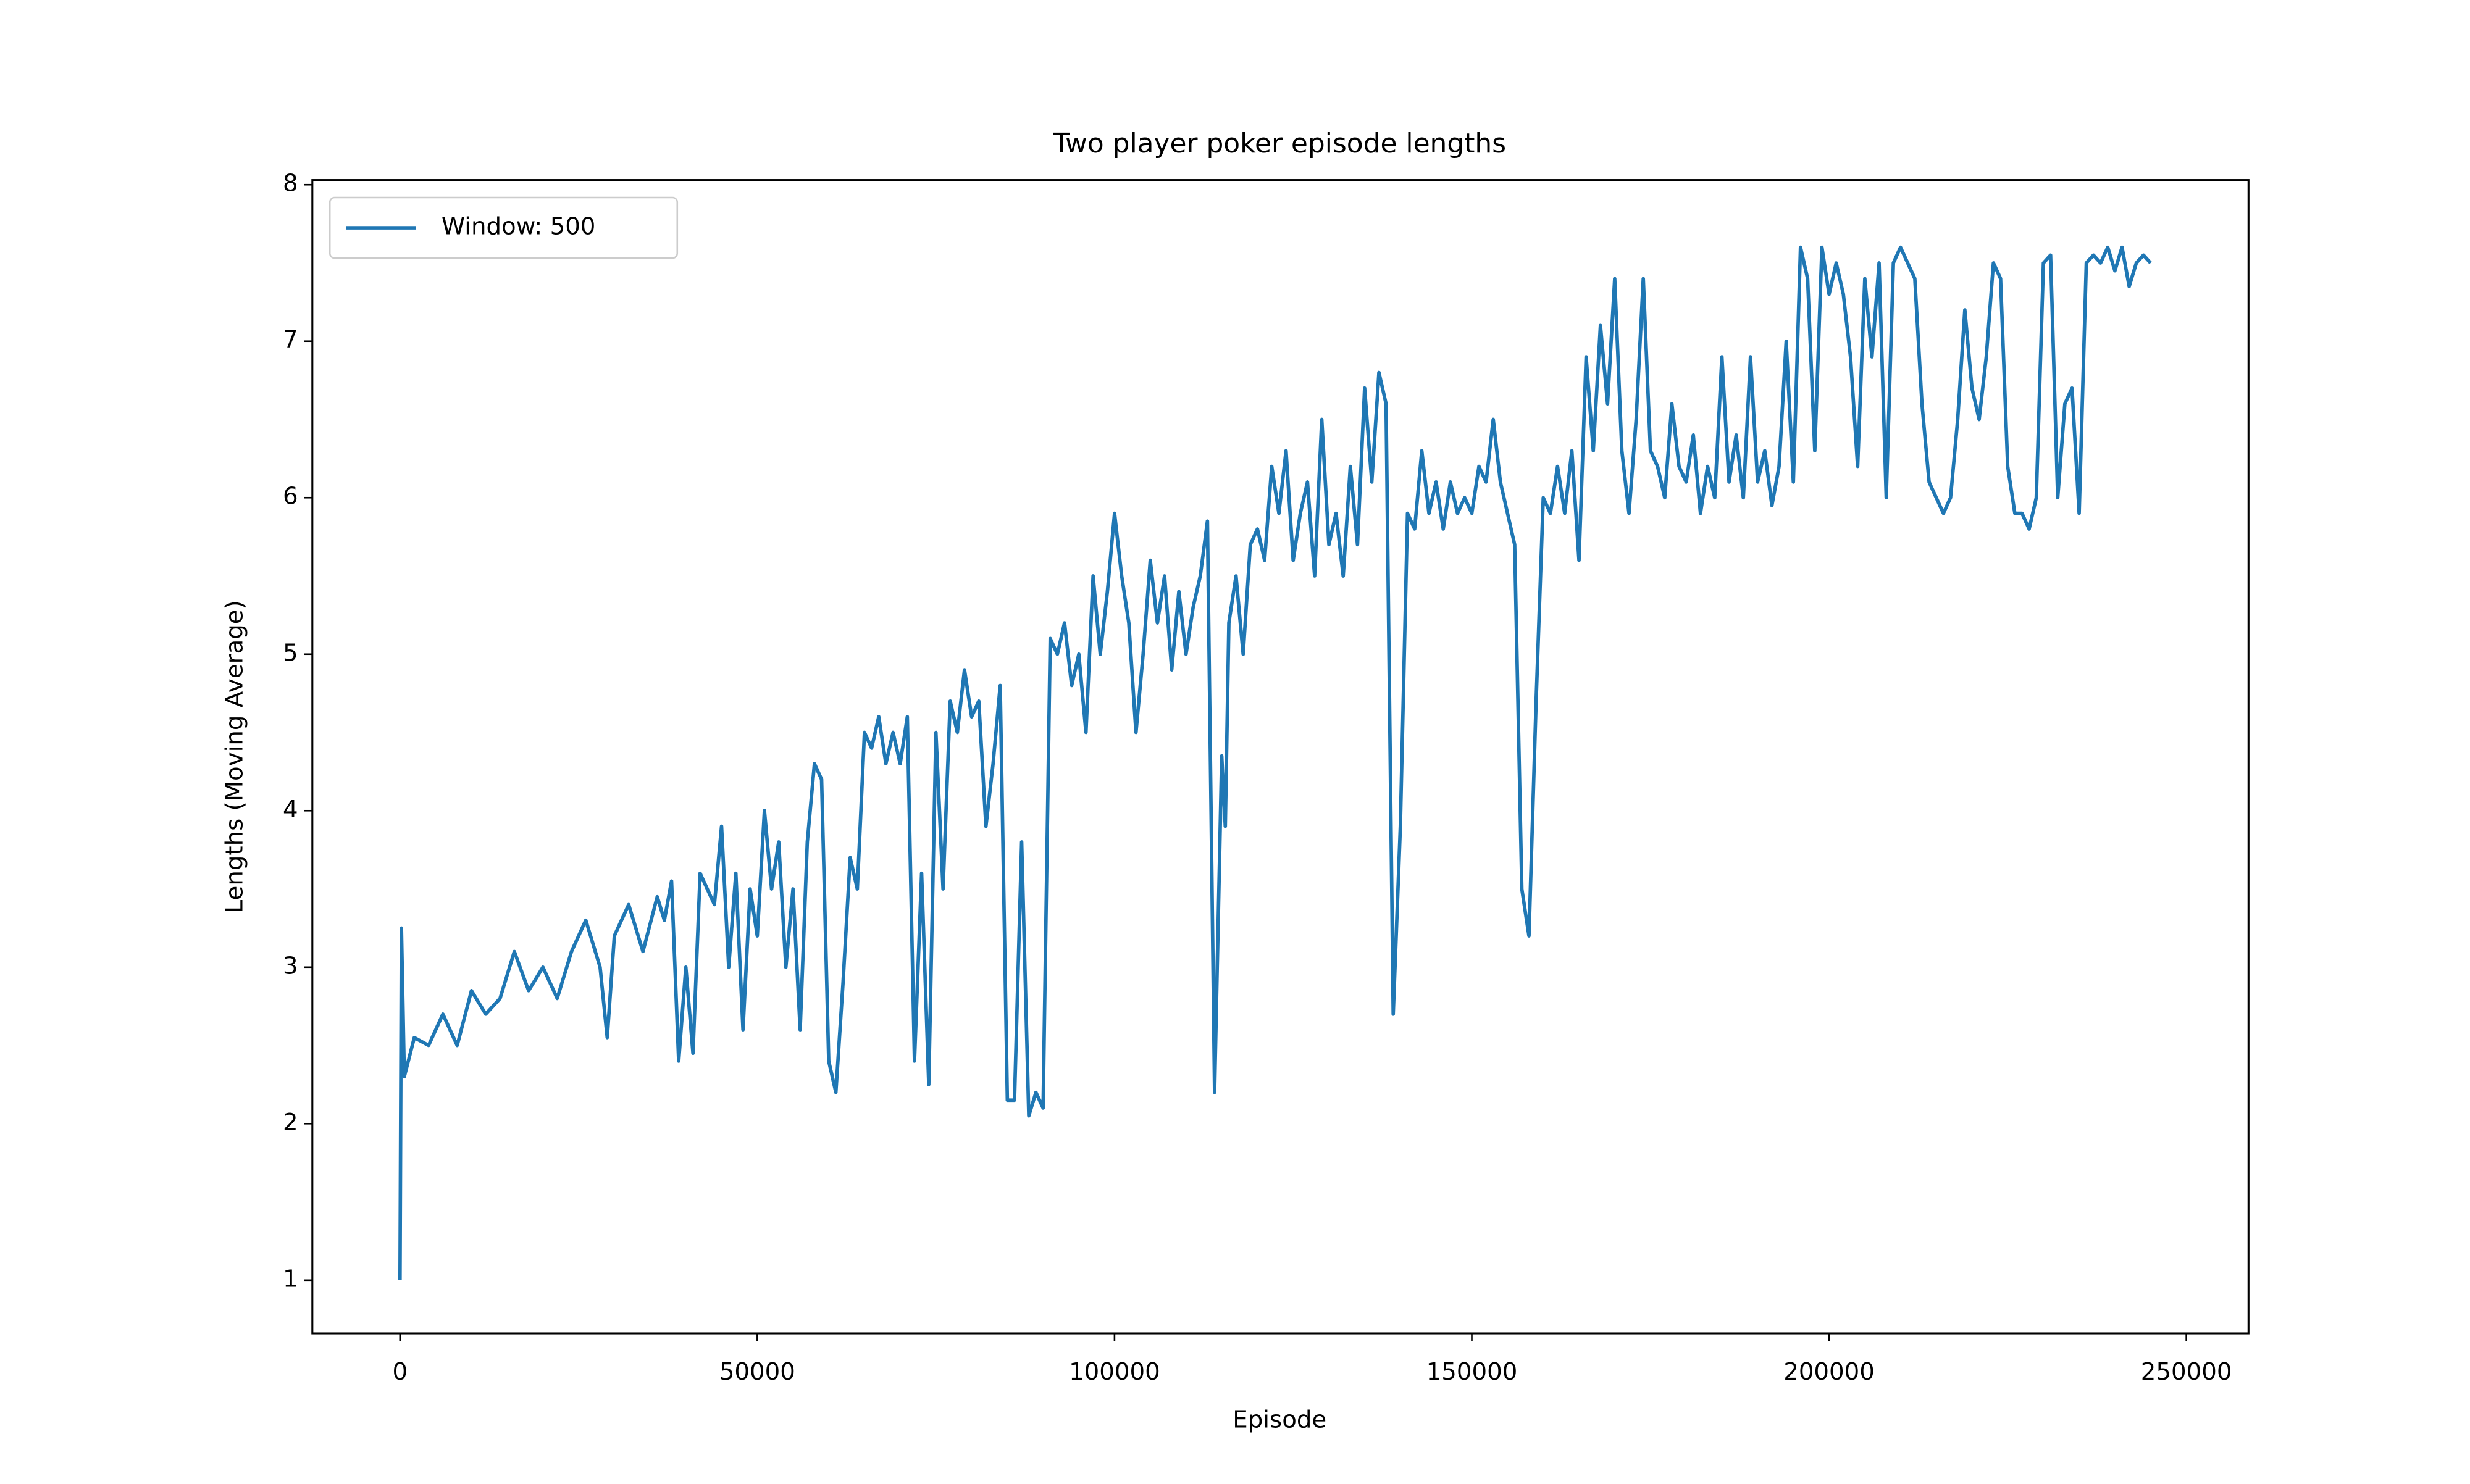 Image resolution: width=2470 pixels, height=1484 pixels. Describe the element at coordinates (290, 653) in the screenshot. I see `y-tick-label: 5` at that location.